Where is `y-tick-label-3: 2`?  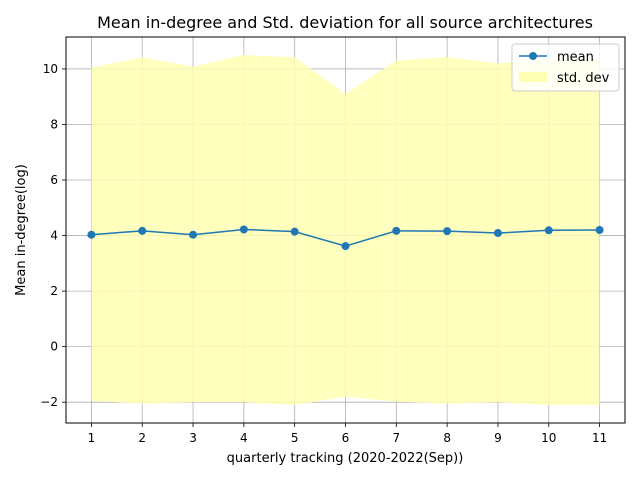 y-tick-label-3: 2 is located at coordinates (54, 291).